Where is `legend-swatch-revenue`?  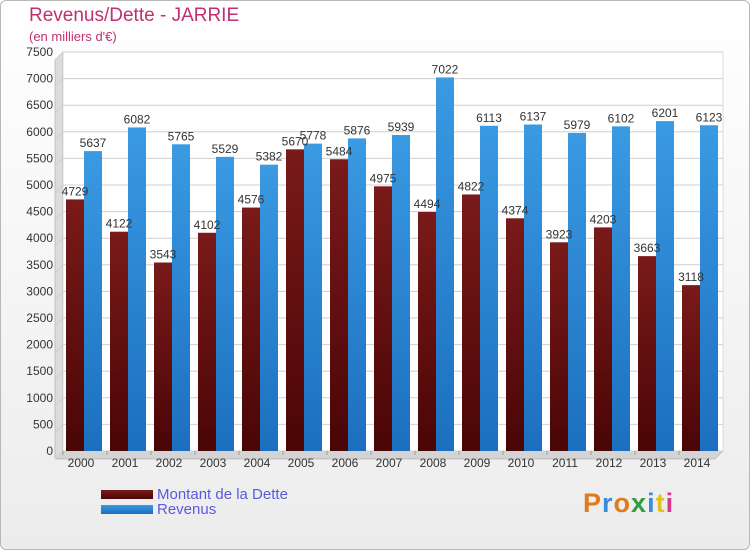
legend-swatch-revenue is located at coordinates (127, 509).